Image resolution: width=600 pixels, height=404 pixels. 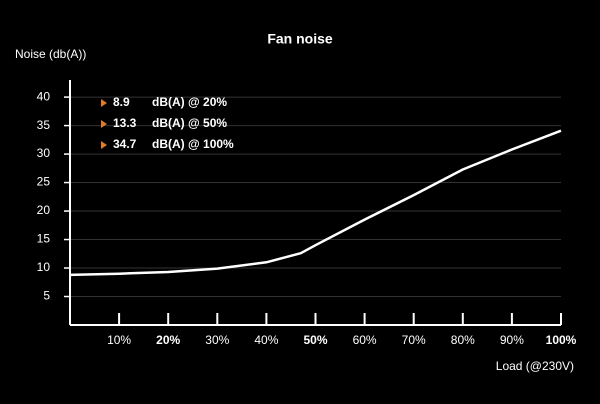 I want to click on annotation-text: dB(A) @ 50%, so click(x=189, y=123).